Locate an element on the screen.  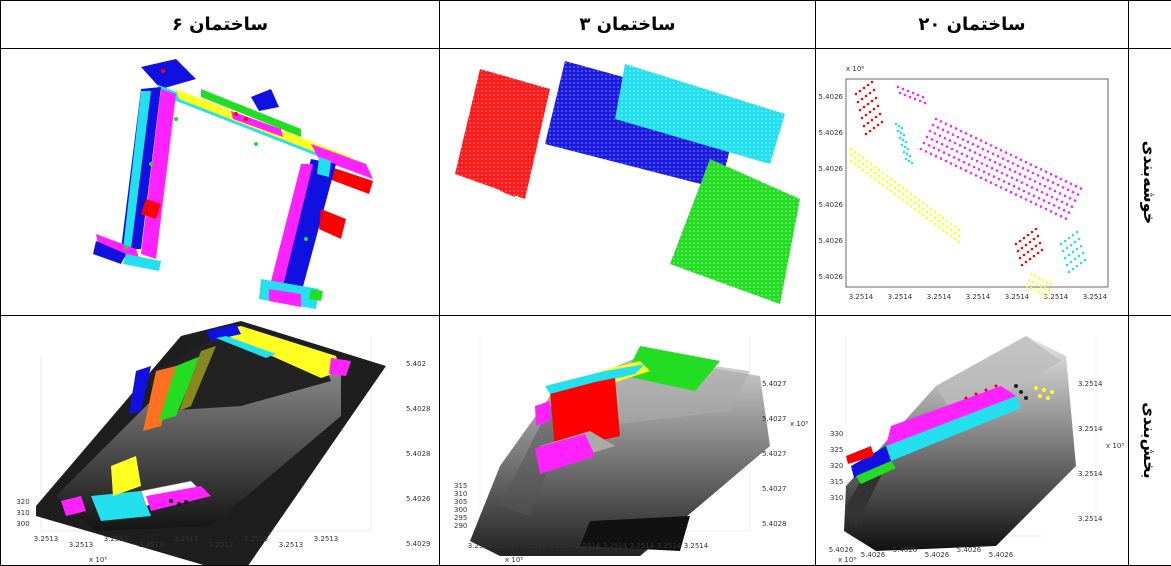
column-header-building-6: ساختمان ۶ is located at coordinates (220, 24).